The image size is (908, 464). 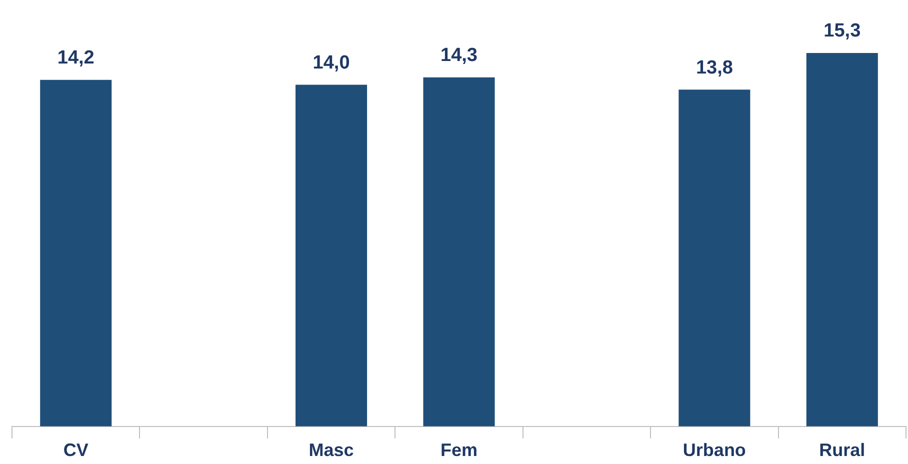 I want to click on x-tick-label: Rural, so click(x=842, y=450).